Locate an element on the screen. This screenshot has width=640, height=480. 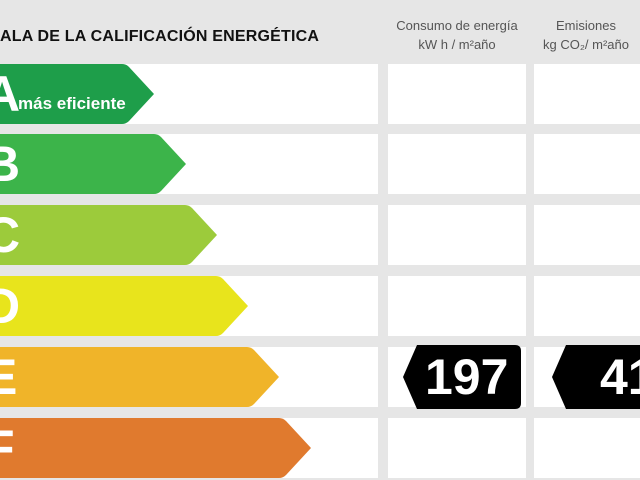
rating-bar-e: E is located at coordinates (139, 377).